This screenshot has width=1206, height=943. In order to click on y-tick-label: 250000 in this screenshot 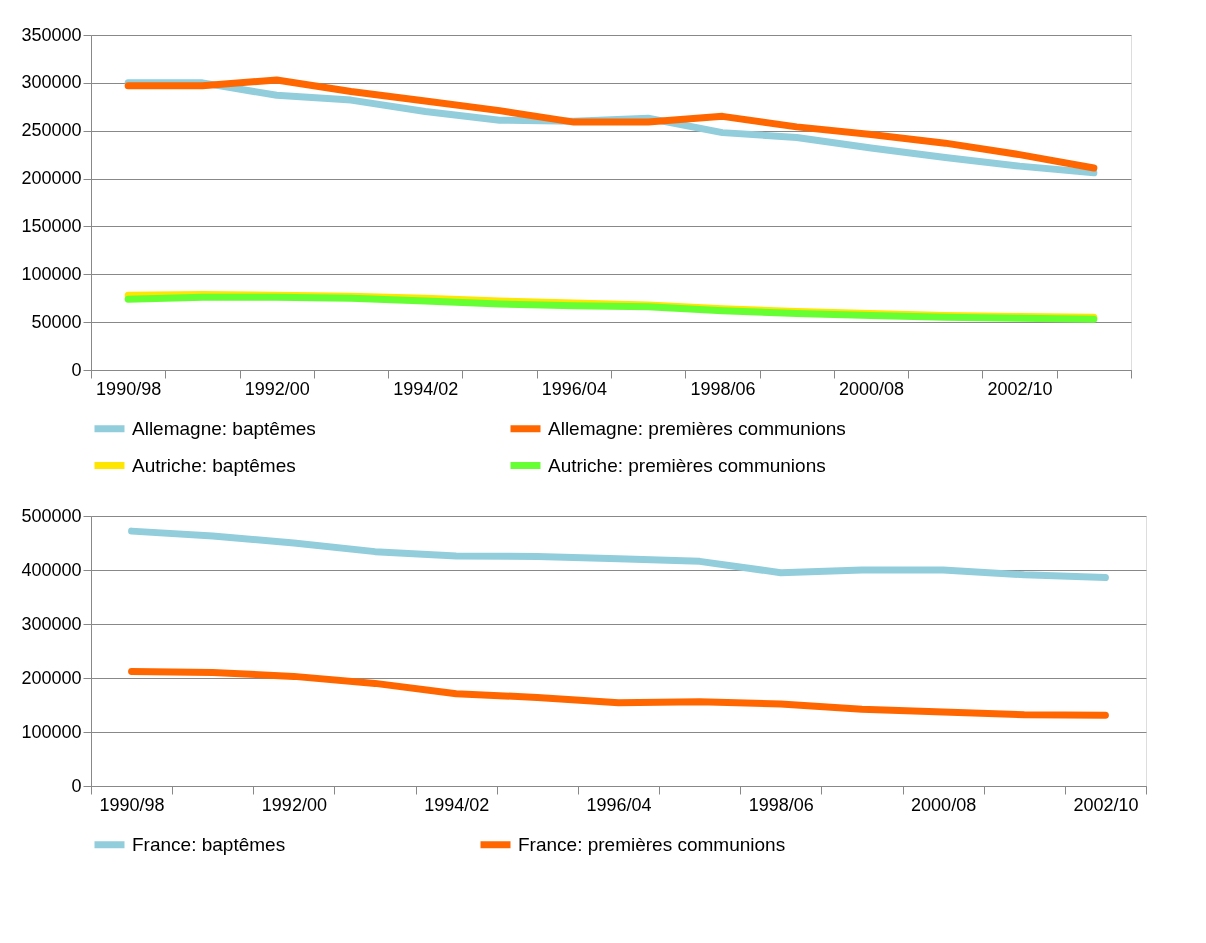, I will do `click(51, 130)`.